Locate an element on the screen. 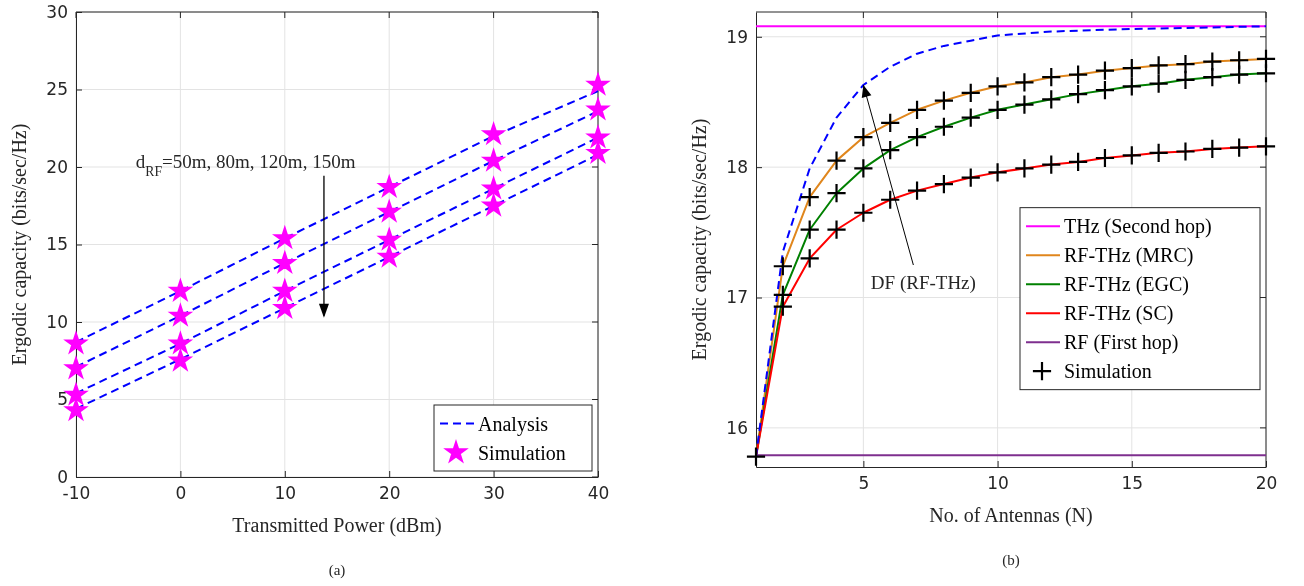 The image size is (1304, 586). x-tick-label: 40 is located at coordinates (598, 493).